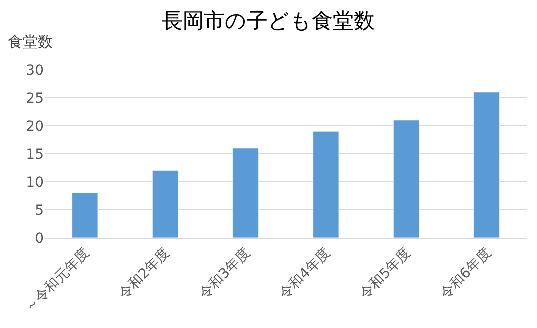 Image resolution: width=537 pixels, height=328 pixels. What do you see at coordinates (35, 126) in the screenshot?
I see `y-tick-label: 20` at bounding box center [35, 126].